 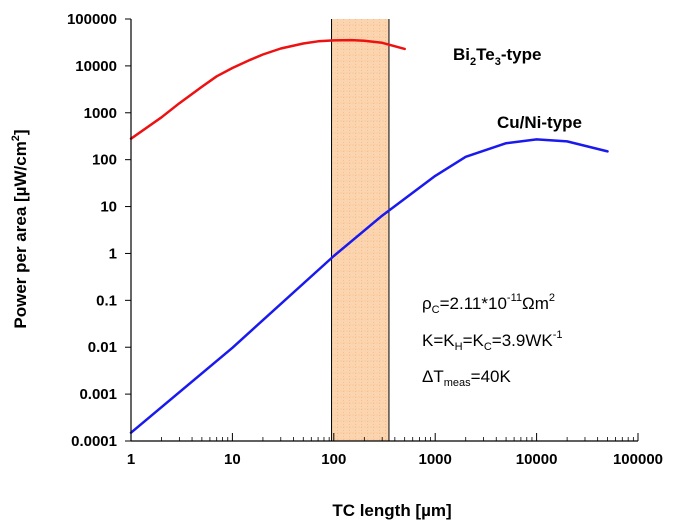 I want to click on y-tick-label: 0.001, so click(x=98, y=394).